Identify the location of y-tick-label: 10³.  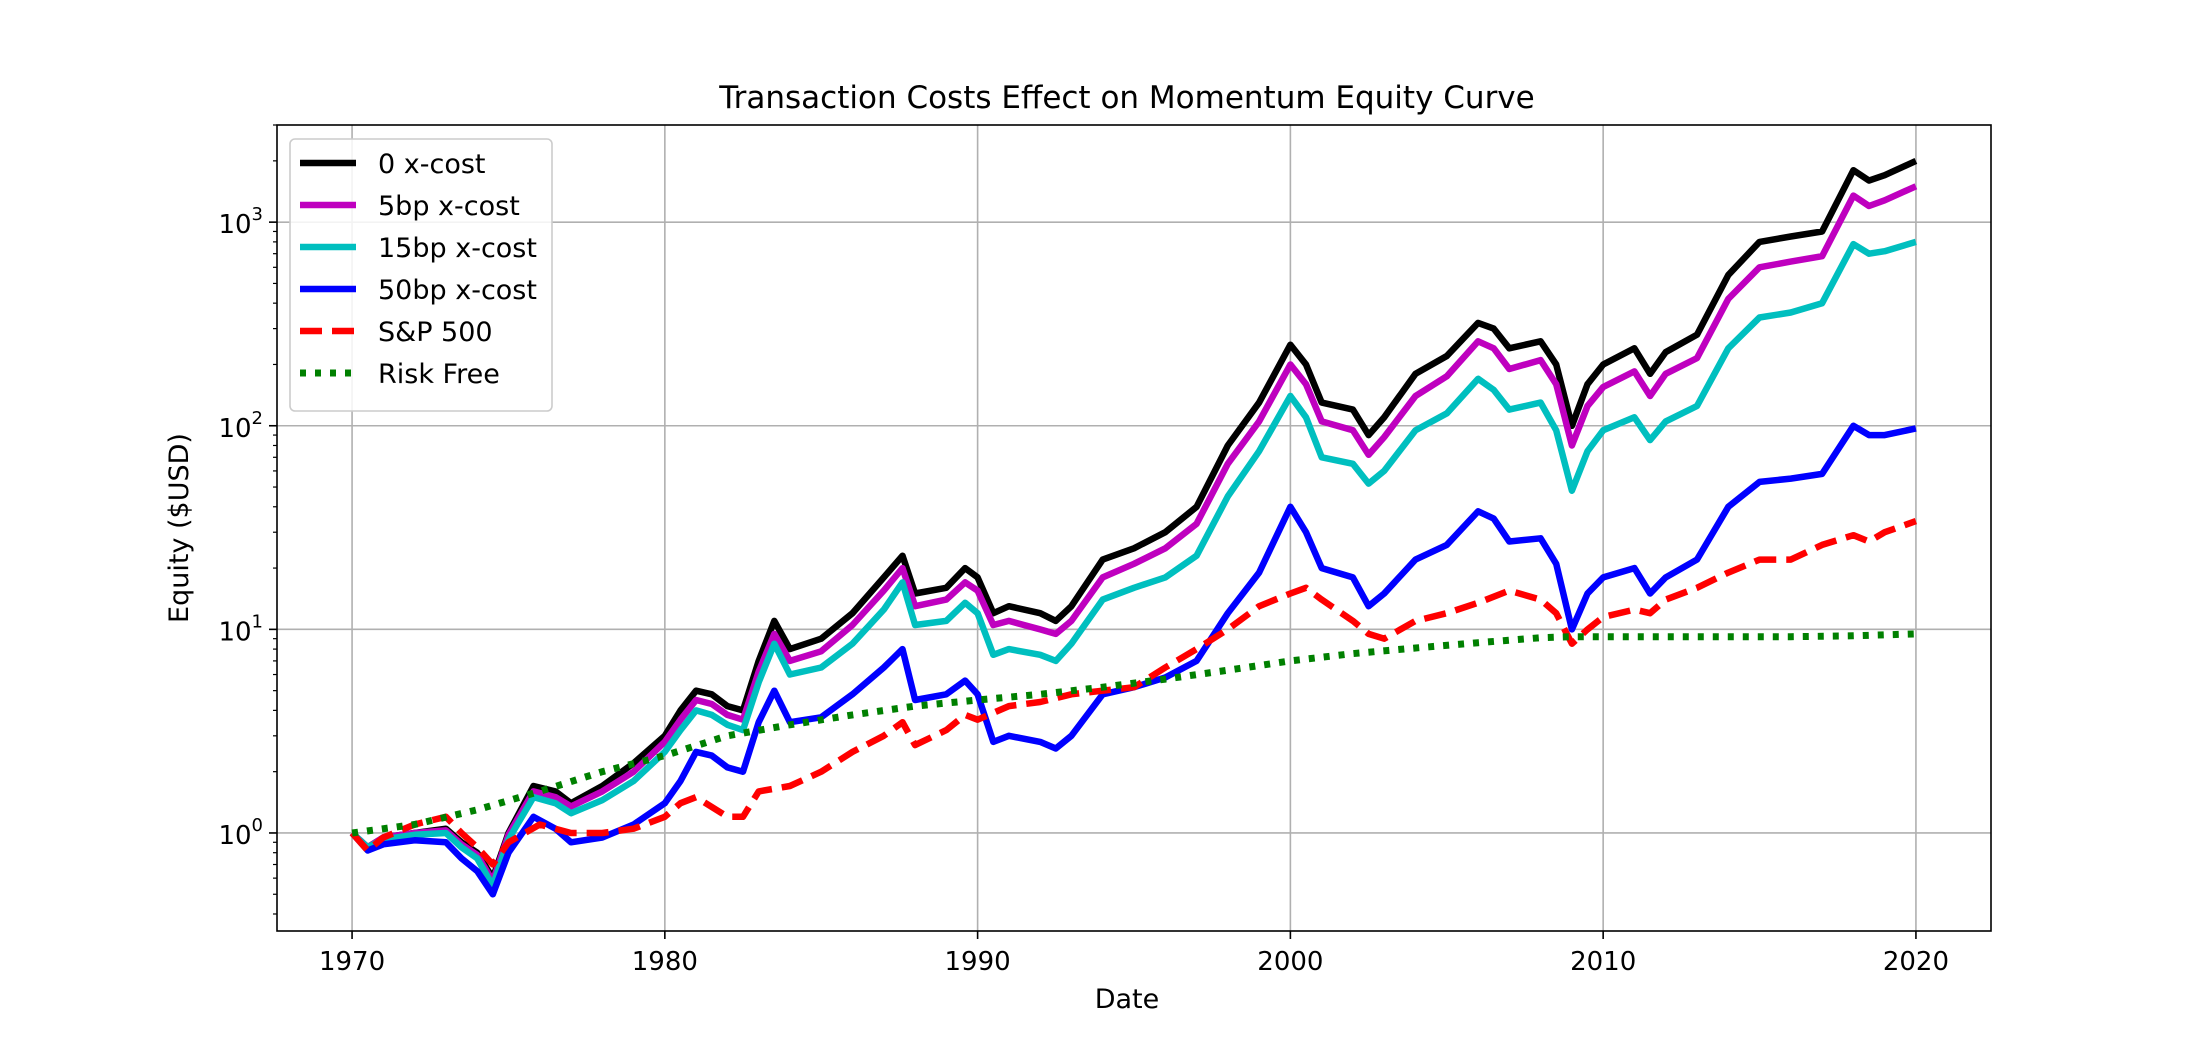
(240, 222).